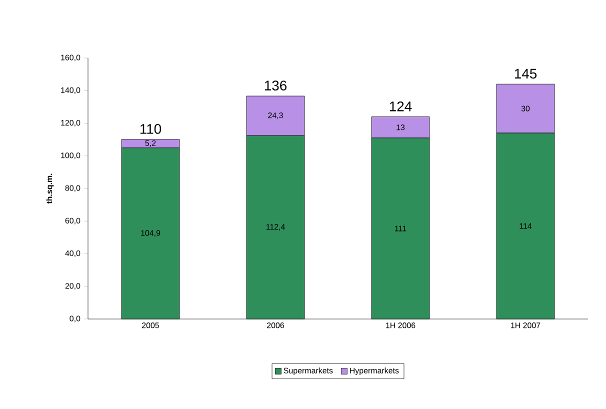  Describe the element at coordinates (275, 85) in the screenshot. I see `total-label: 136` at that location.